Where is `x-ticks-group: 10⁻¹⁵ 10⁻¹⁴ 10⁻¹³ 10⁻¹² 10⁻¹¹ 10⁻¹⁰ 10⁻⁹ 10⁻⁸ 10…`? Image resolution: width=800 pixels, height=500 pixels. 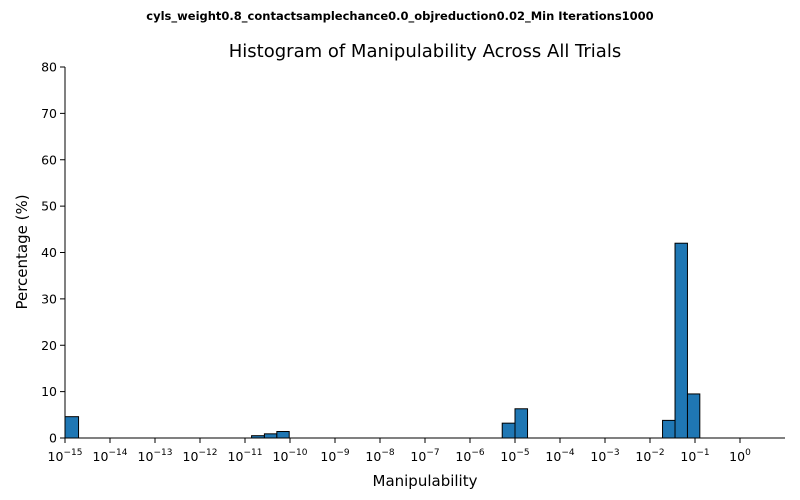 x-ticks-group: 10⁻¹⁵ 10⁻¹⁴ 10⁻¹³ 10⁻¹² 10⁻¹¹ 10⁻¹⁰ 10⁻⁹ 10⁻⁸ 10… is located at coordinates (399, 451).